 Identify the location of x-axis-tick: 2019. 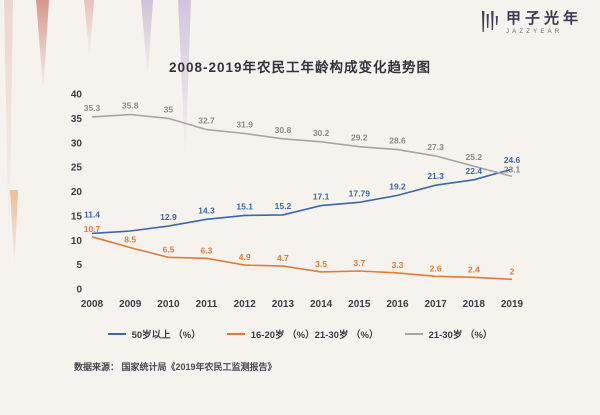
(512, 304).